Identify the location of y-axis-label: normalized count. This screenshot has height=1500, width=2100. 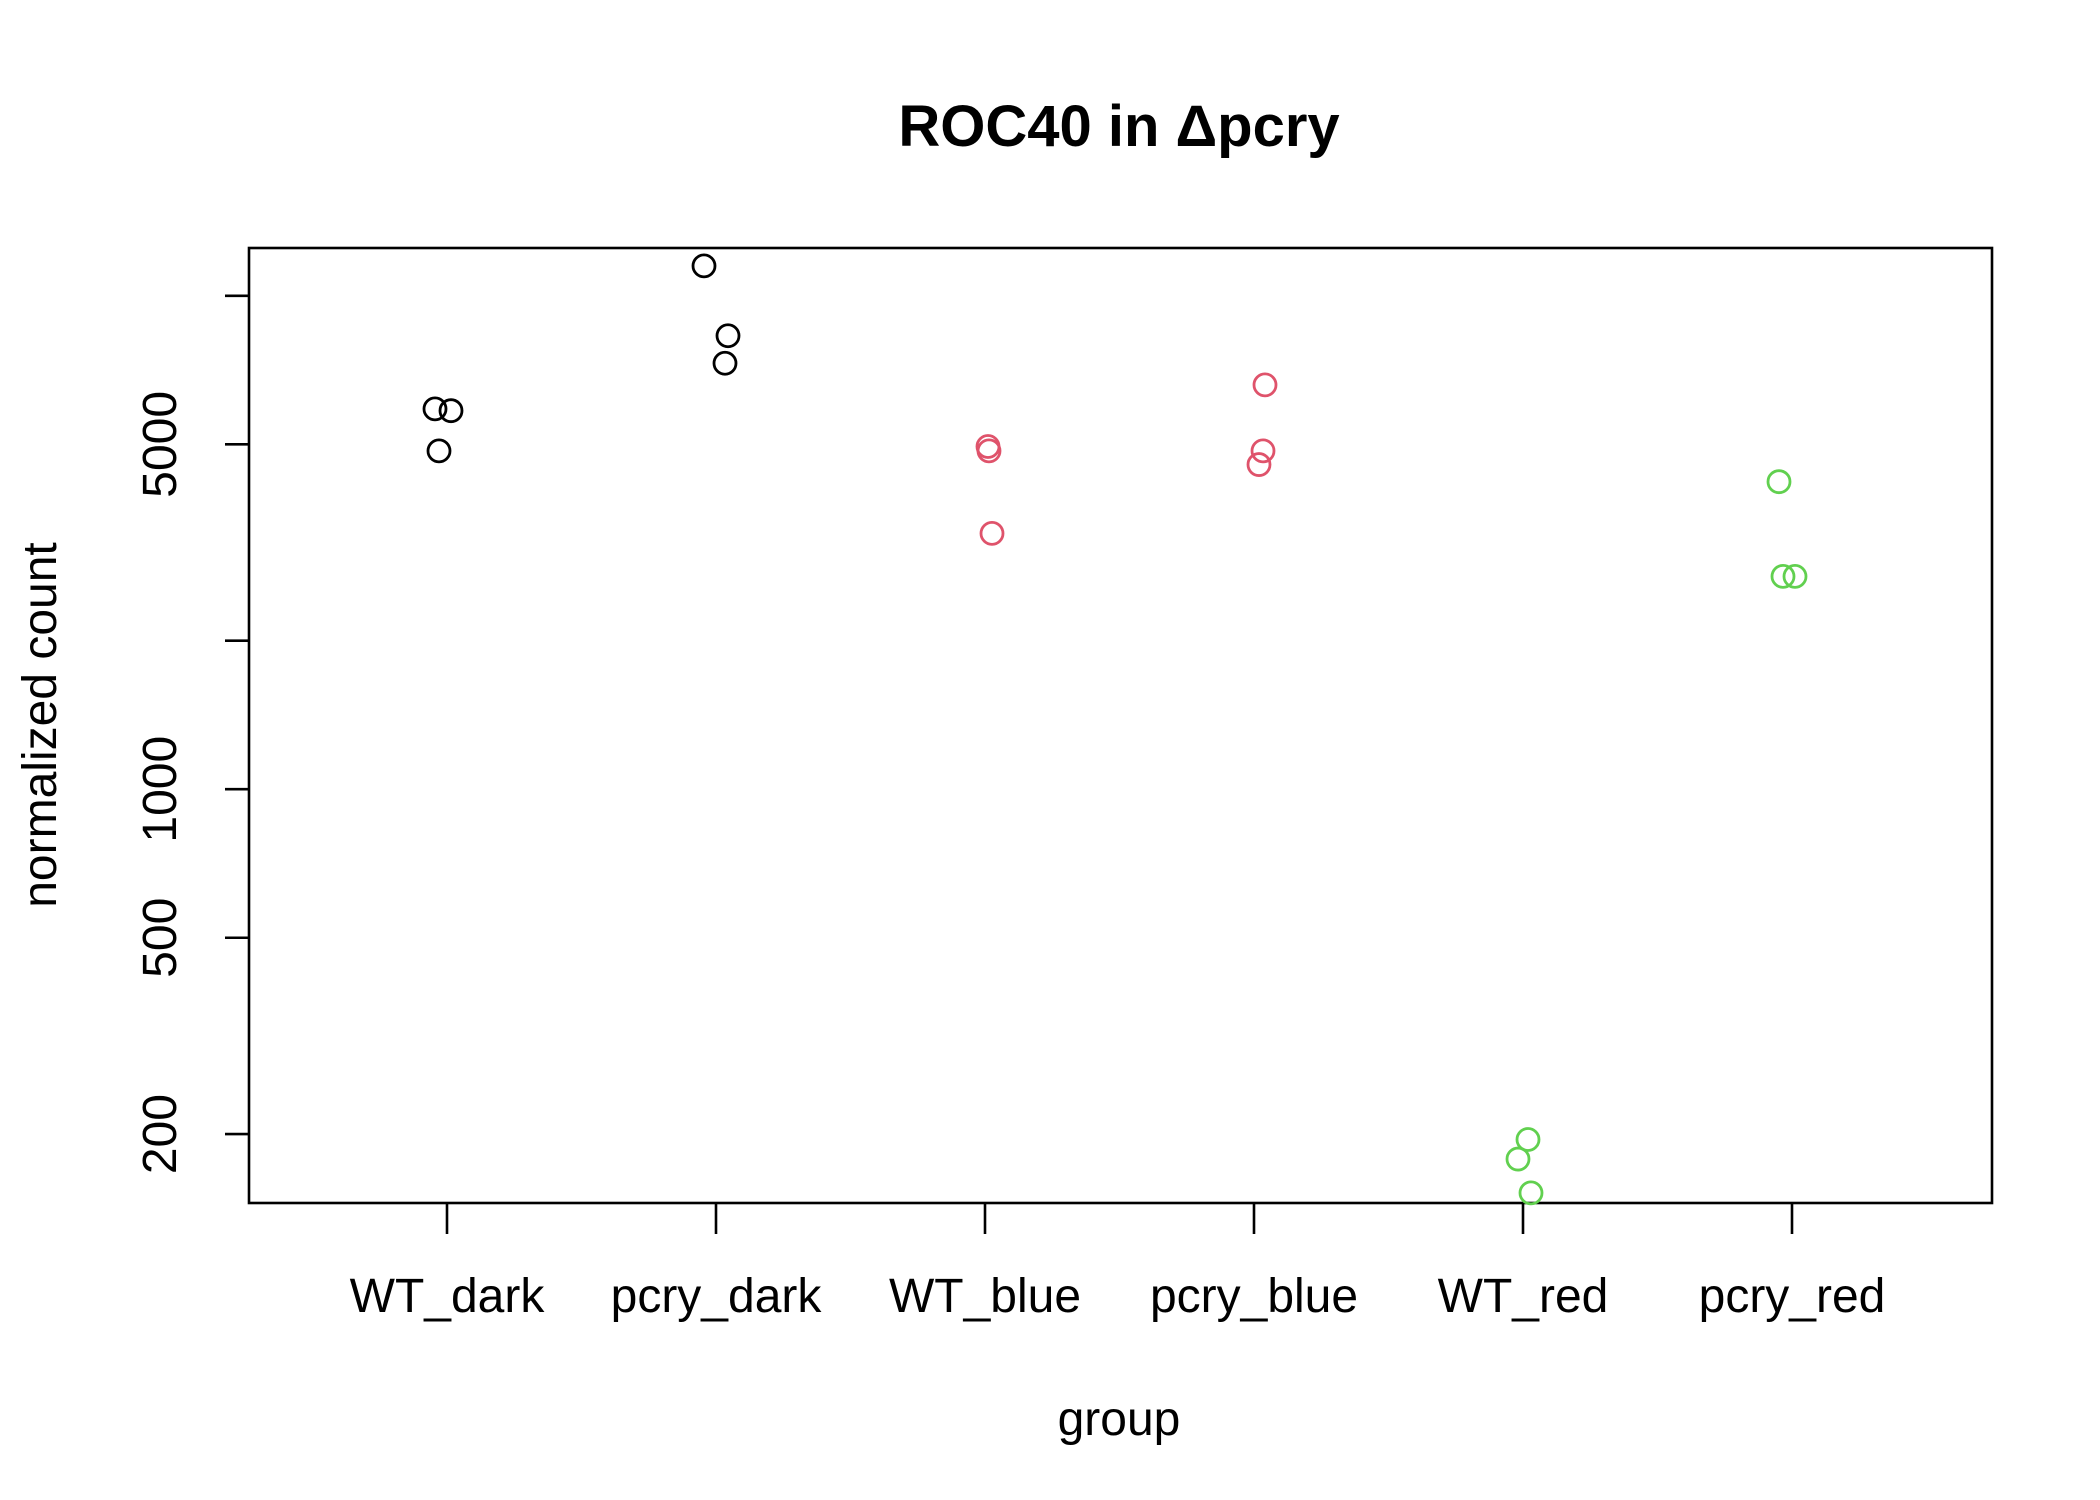
(40, 725).